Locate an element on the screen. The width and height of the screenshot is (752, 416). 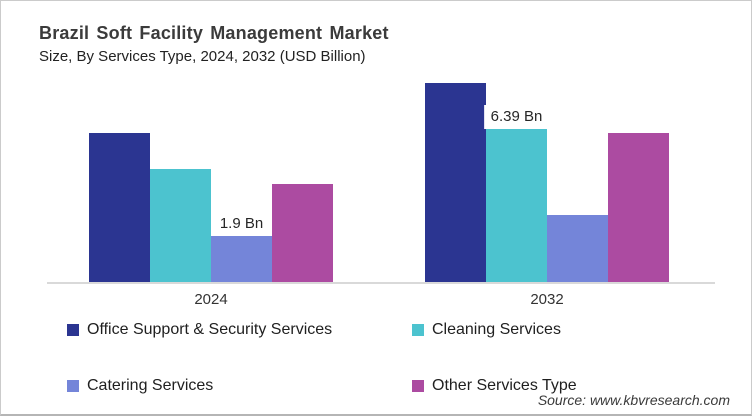
bar-value-label-cleaning-services-2032: 6.39 Bn is located at coordinates (516, 117).